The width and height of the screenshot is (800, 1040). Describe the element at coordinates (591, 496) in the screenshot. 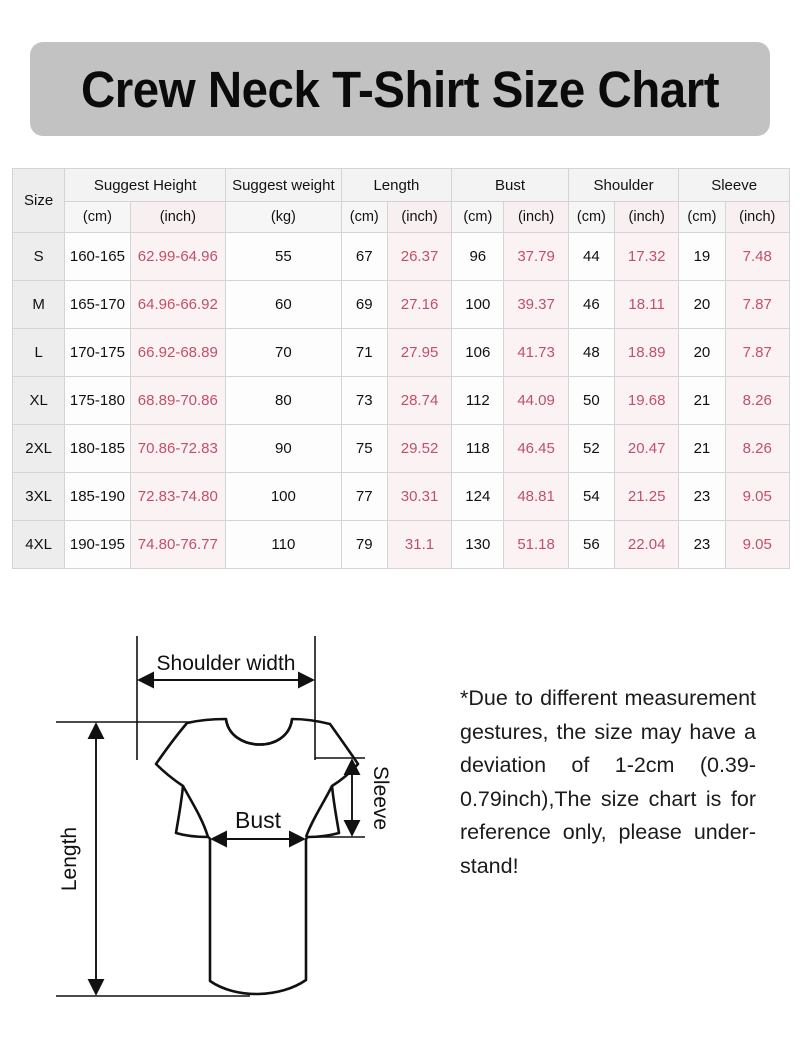

I see `cell-shoulder-cm: 54` at that location.